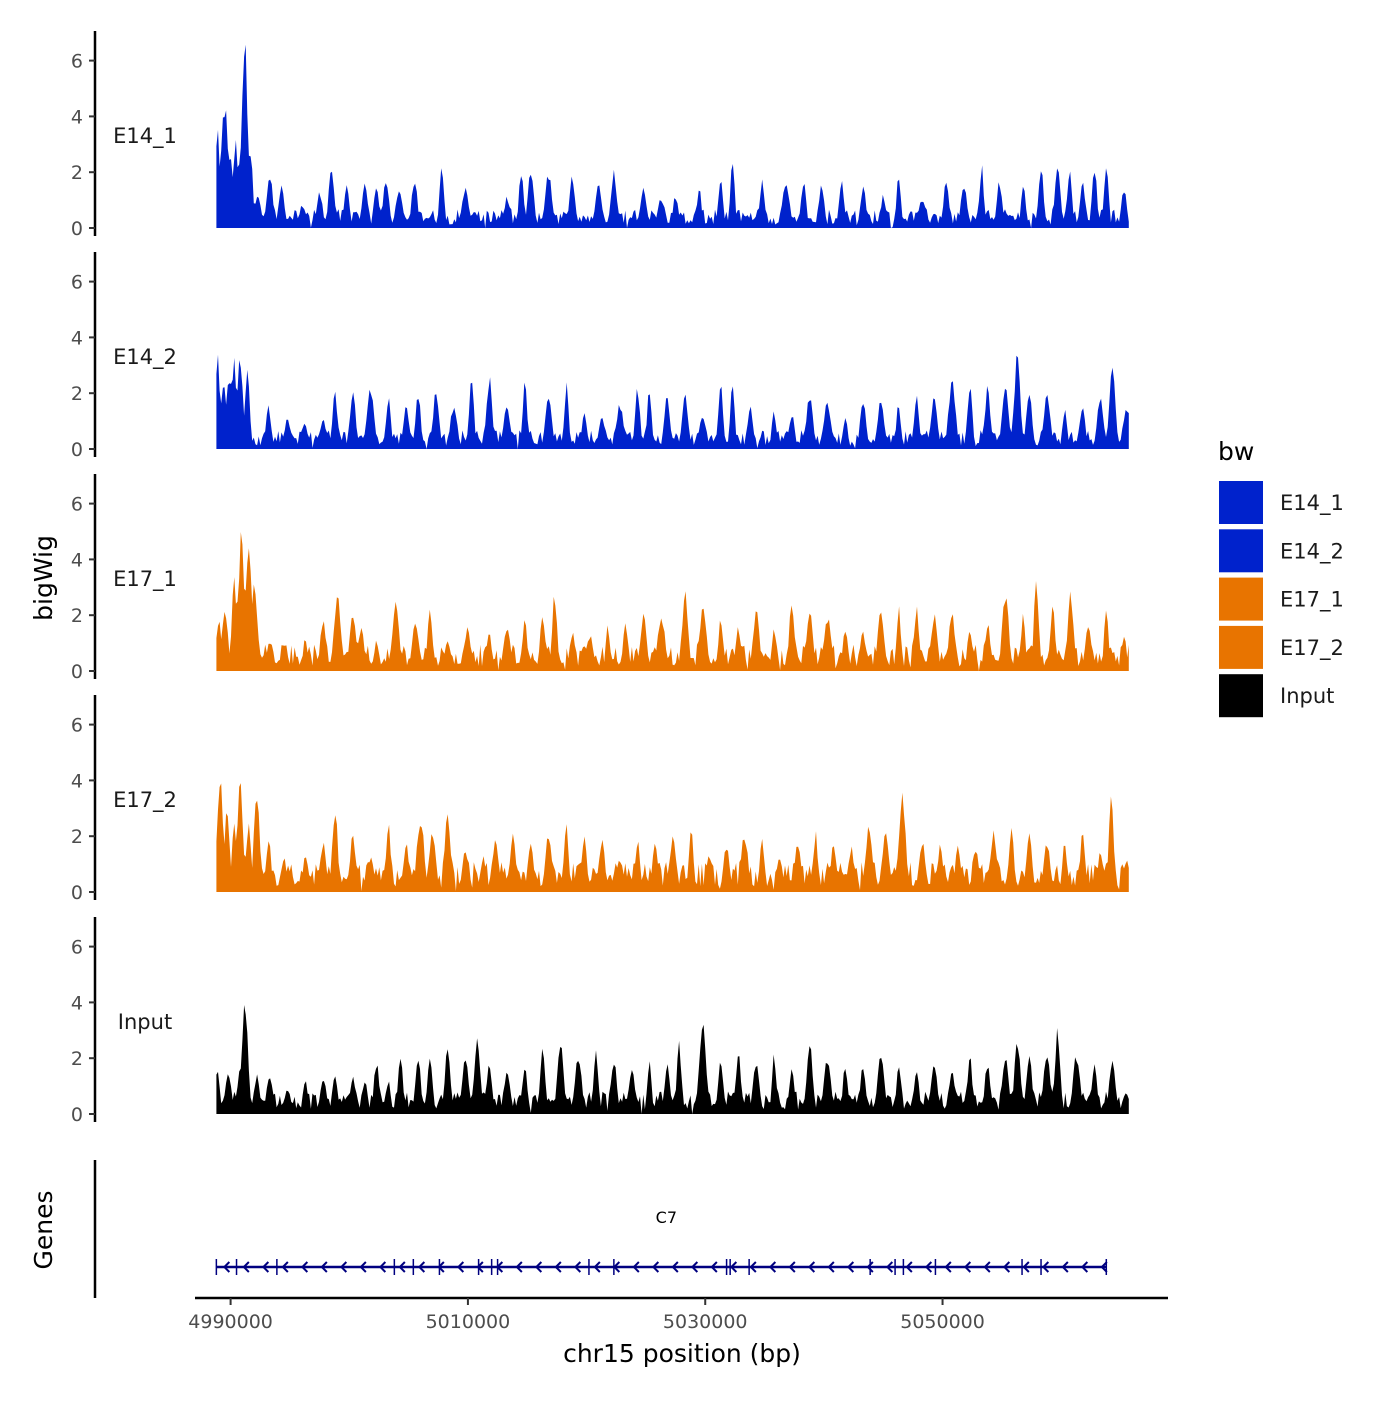 The image size is (1400, 1404). What do you see at coordinates (1236, 451) in the screenshot?
I see `legend-title: bw` at bounding box center [1236, 451].